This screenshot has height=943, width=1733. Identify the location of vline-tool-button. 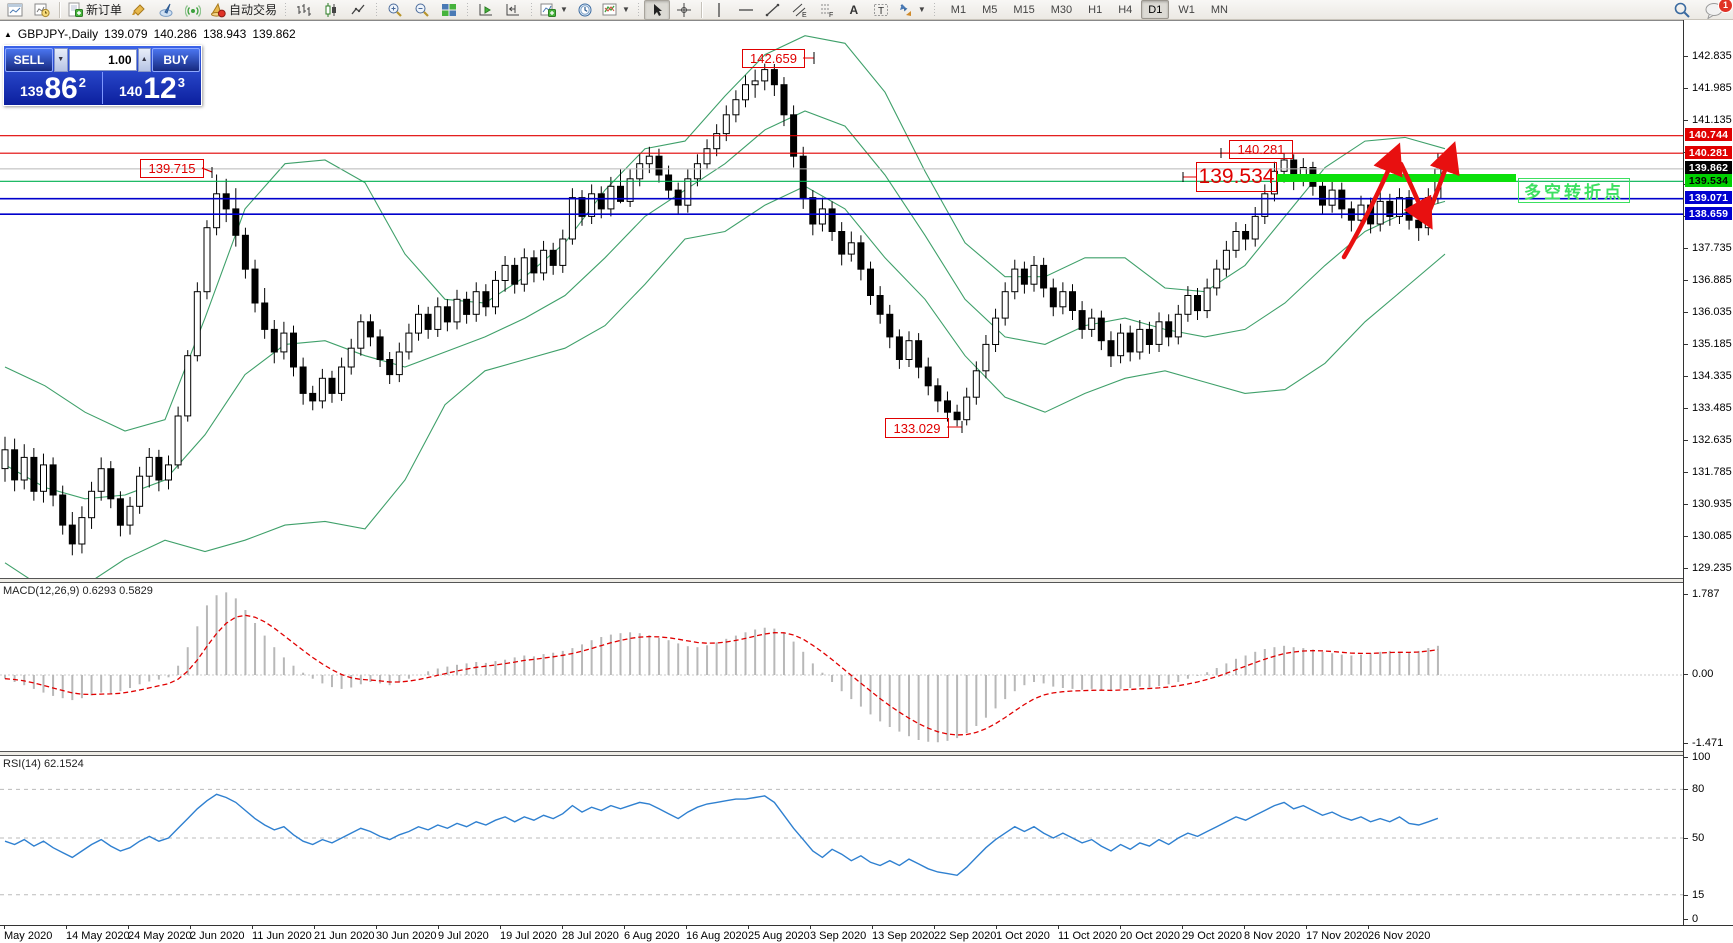
(719, 10).